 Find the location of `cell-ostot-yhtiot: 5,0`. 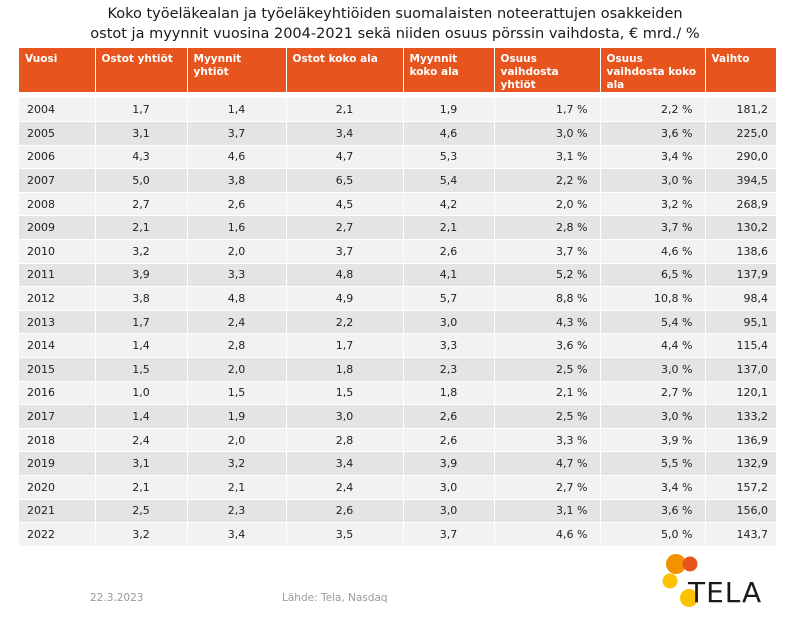

cell-ostot-yhtiot: 5,0 is located at coordinates (141, 180).